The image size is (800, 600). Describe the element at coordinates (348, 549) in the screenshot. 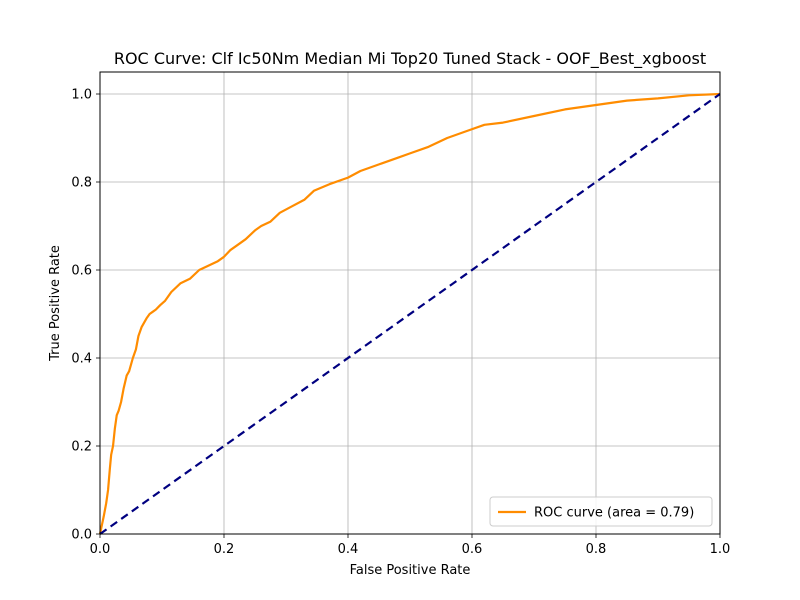

I see `x-tick-label: 0.4` at that location.